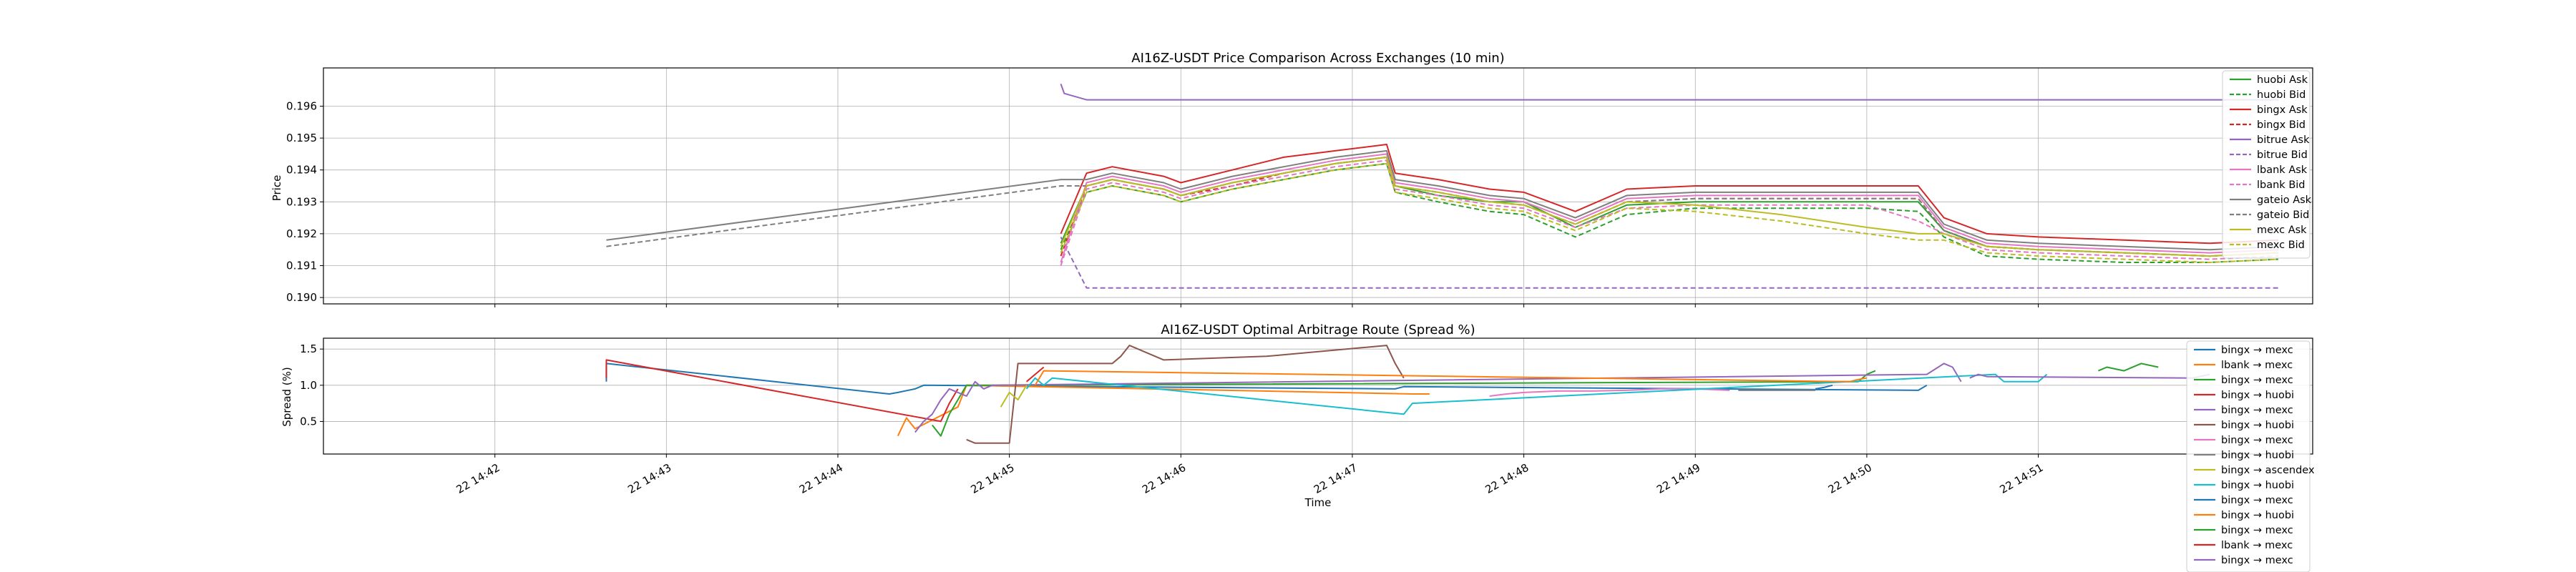 The height and width of the screenshot is (572, 2576). What do you see at coordinates (2281, 245) in the screenshot?
I see `legend-label: mexc Bid` at bounding box center [2281, 245].